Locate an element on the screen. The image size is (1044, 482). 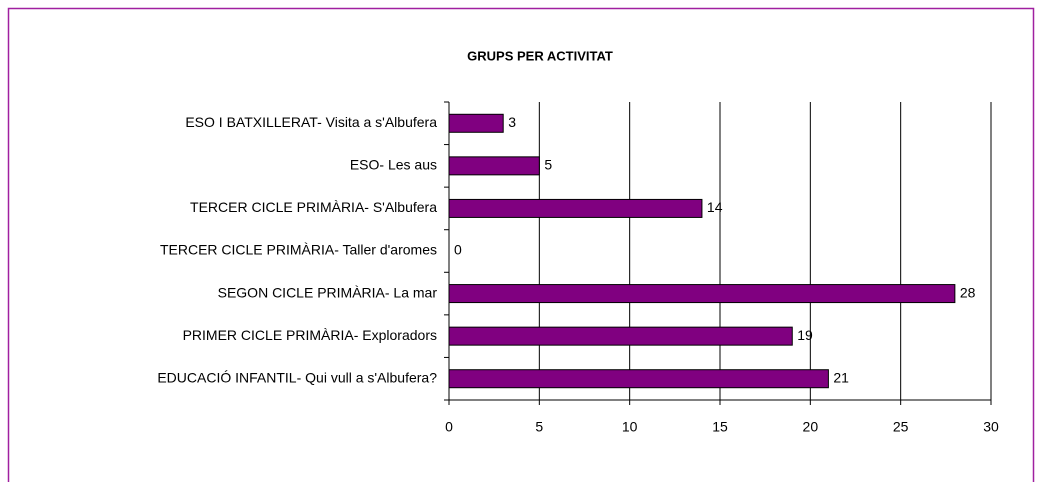
data-label: 28 is located at coordinates (968, 292).